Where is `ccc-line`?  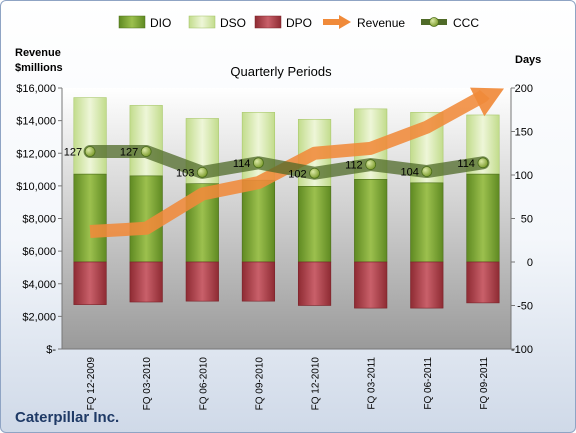
ccc-line is located at coordinates (286, 162).